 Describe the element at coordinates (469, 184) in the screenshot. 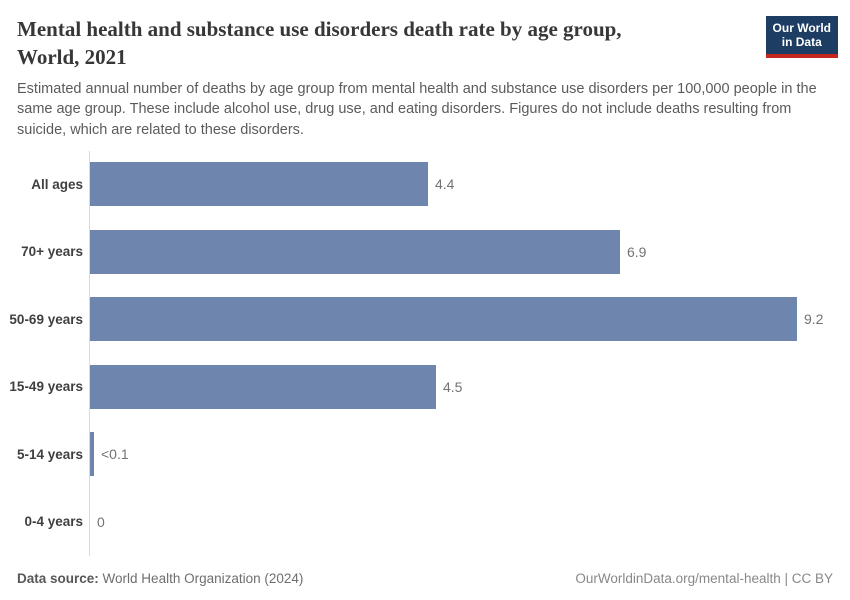

I see `plot-area: 4.4` at that location.